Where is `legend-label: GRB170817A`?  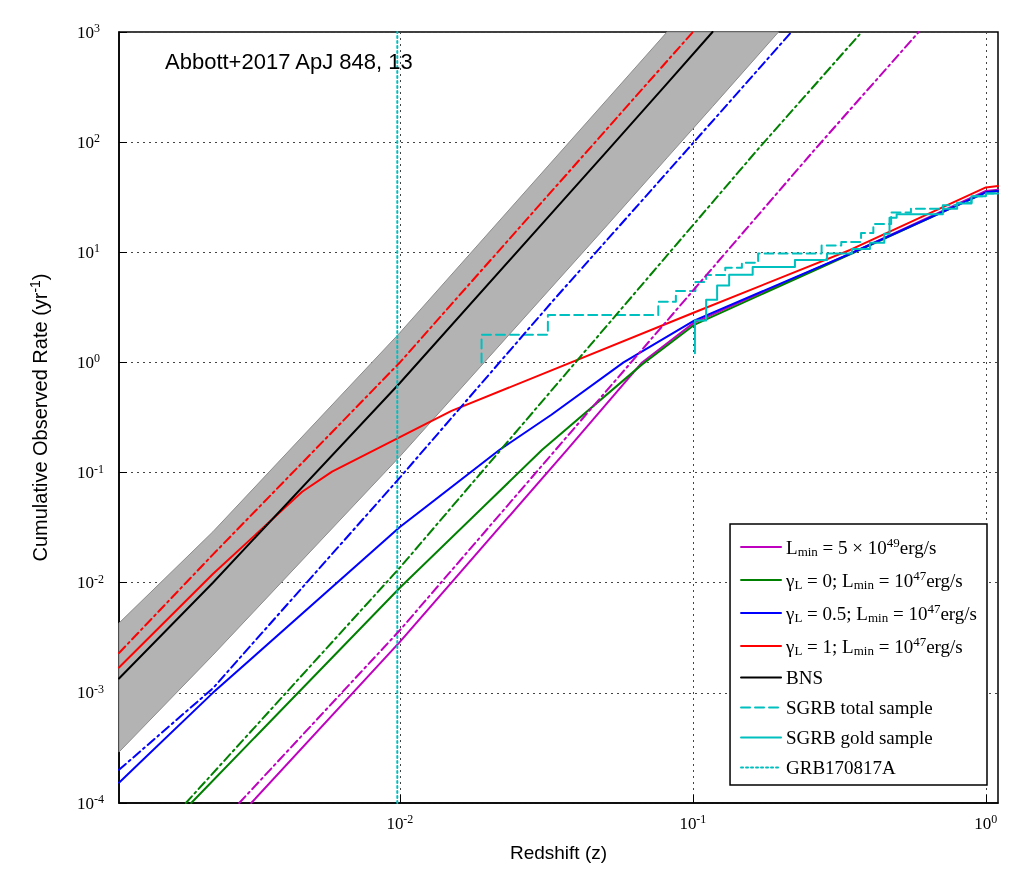
legend-label: GRB170817A is located at coordinates (841, 767).